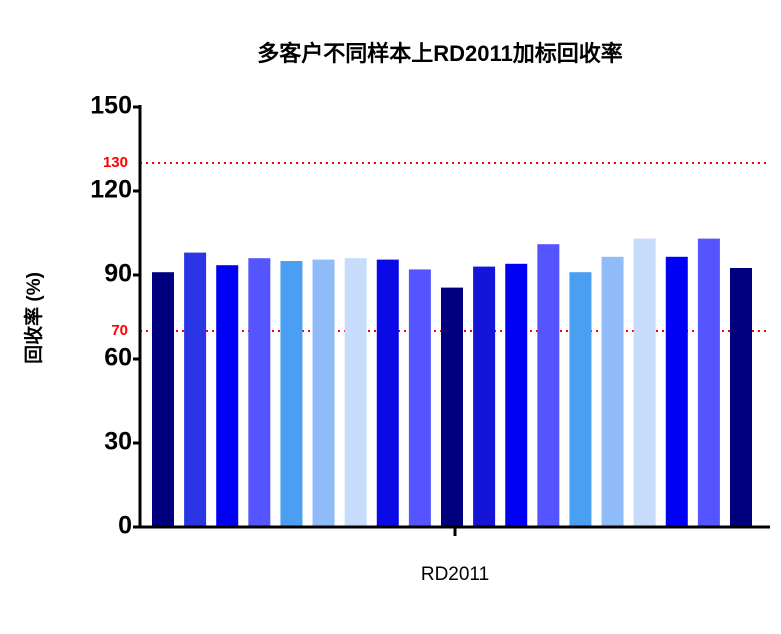 The image size is (781, 634). I want to click on y-axis-label: 回收率 (%), so click(33, 318).